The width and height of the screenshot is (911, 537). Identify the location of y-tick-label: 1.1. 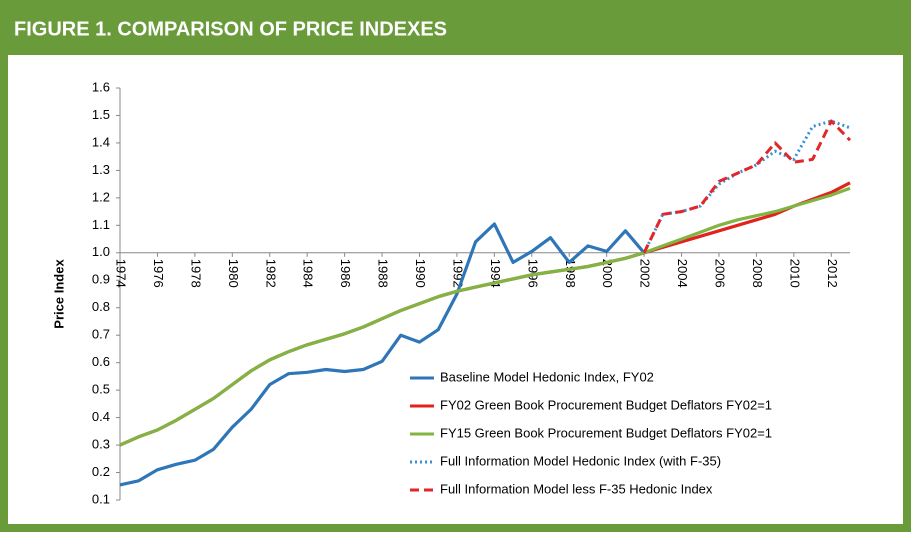
(101, 224).